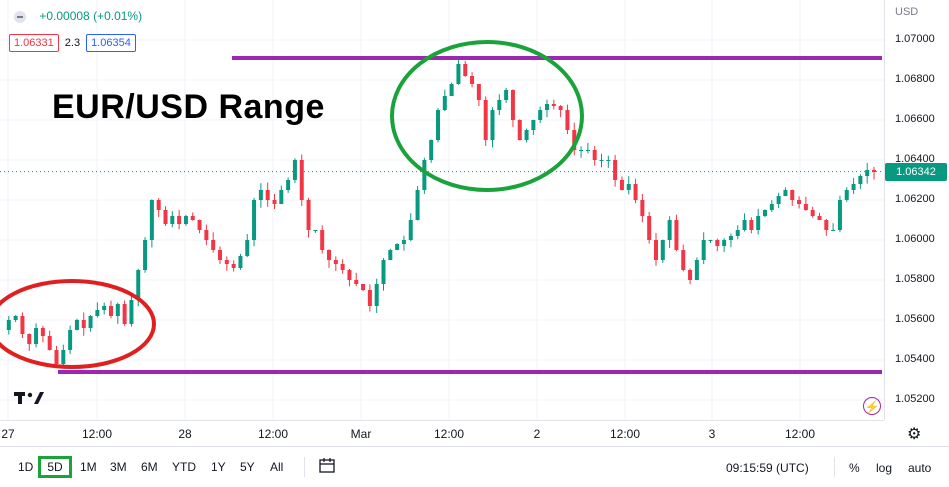 This screenshot has width=949, height=487. What do you see at coordinates (920, 468) in the screenshot?
I see `auto-toggle: auto` at bounding box center [920, 468].